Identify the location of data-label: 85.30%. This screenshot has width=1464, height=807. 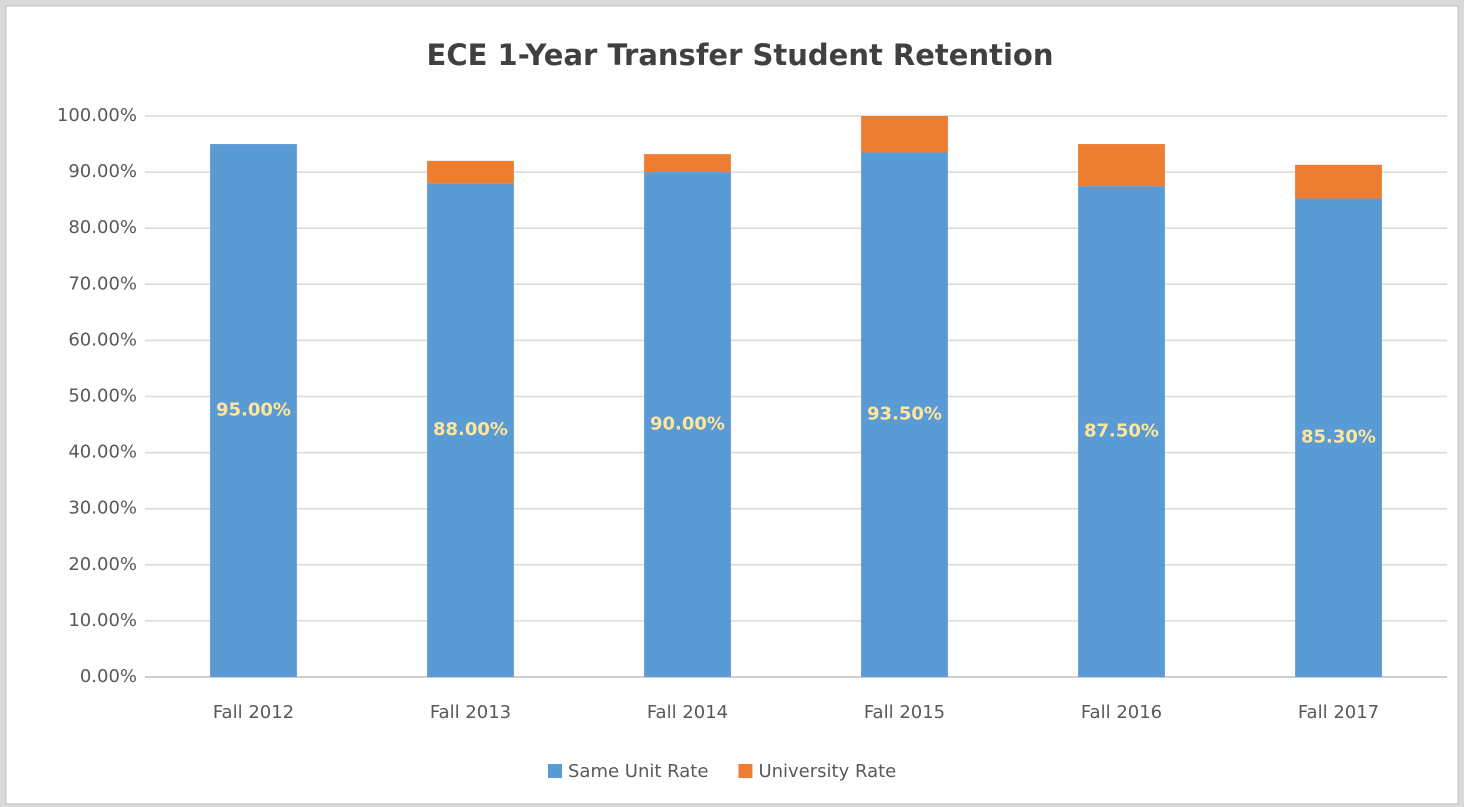
(1338, 437).